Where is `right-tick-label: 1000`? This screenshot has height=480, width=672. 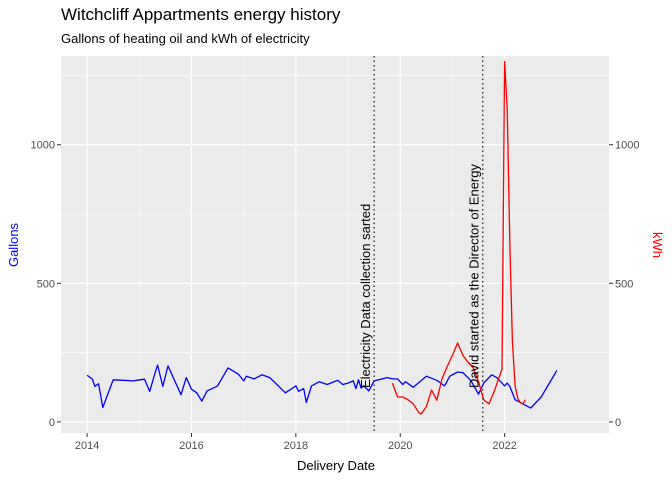 right-tick-label: 1000 is located at coordinates (627, 146).